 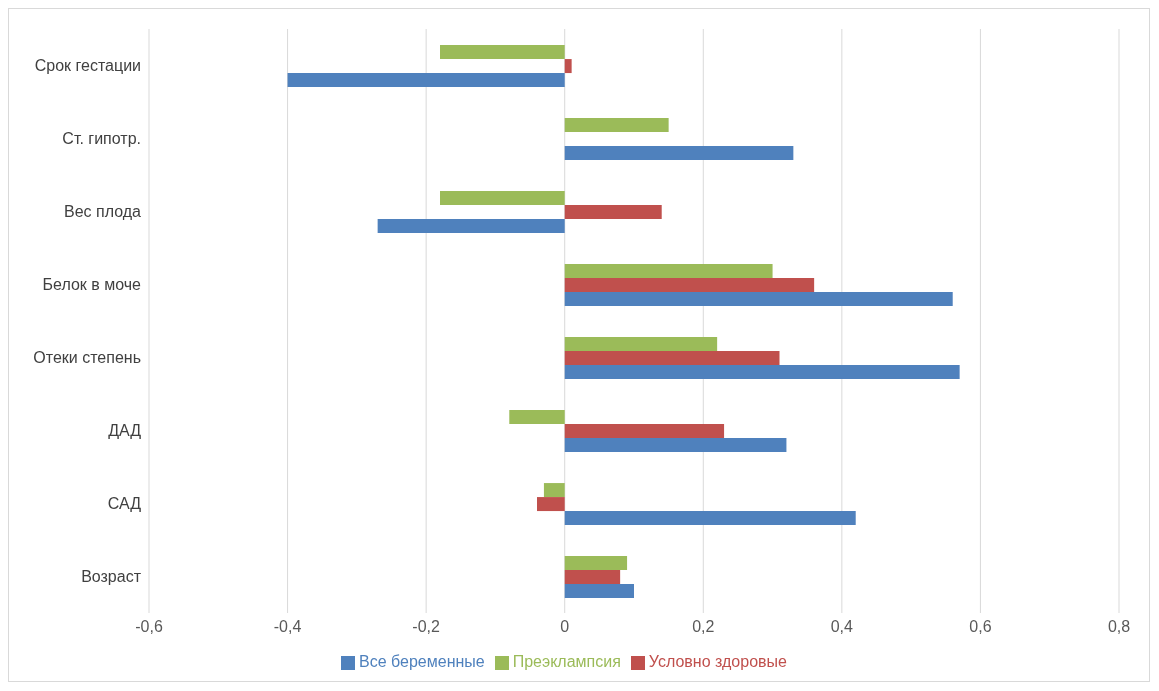 What do you see at coordinates (565, 627) in the screenshot?
I see `x-tick-label: 0` at bounding box center [565, 627].